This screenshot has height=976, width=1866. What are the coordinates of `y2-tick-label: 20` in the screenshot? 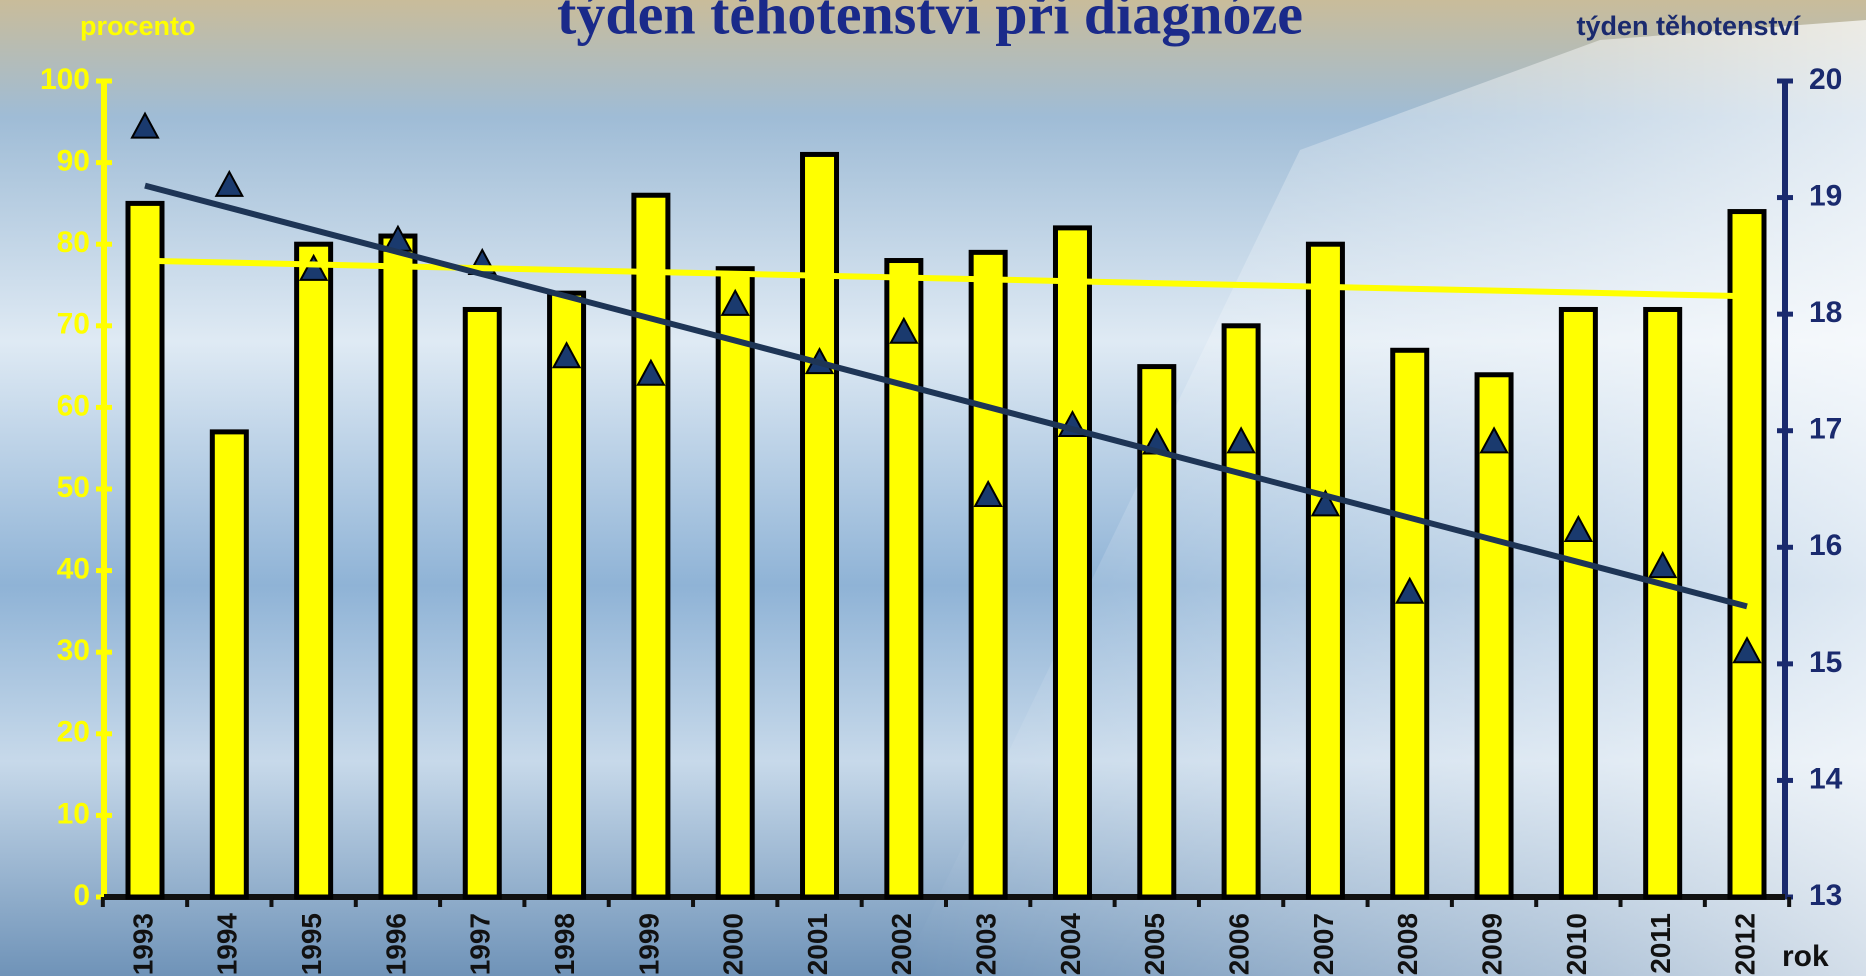 It's located at (1825, 79).